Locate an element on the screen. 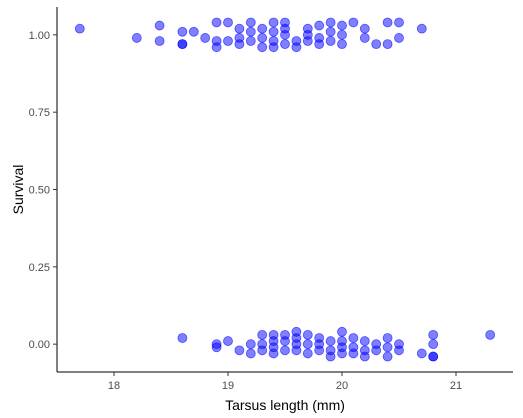  x-axis-ticks: 18 19 20 21 is located at coordinates (285, 382).